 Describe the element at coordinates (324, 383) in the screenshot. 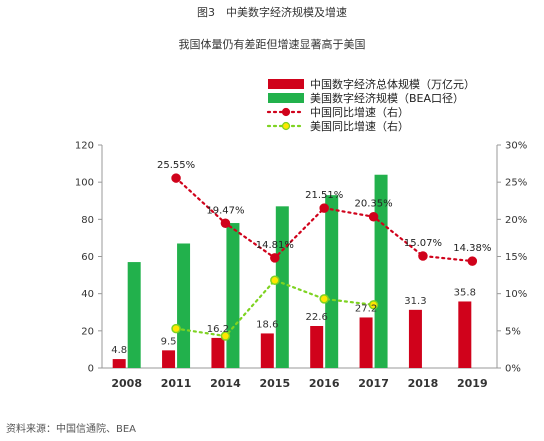

I see `x-tick-label: 2016` at that location.